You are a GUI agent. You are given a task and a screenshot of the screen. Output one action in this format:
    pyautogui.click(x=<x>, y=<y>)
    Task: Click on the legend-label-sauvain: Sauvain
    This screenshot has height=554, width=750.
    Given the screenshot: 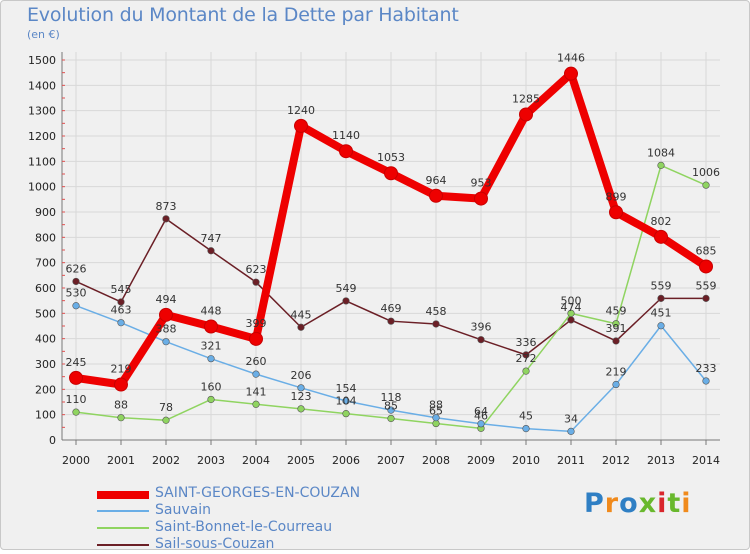 What is the action you would take?
    pyautogui.click(x=183, y=510)
    